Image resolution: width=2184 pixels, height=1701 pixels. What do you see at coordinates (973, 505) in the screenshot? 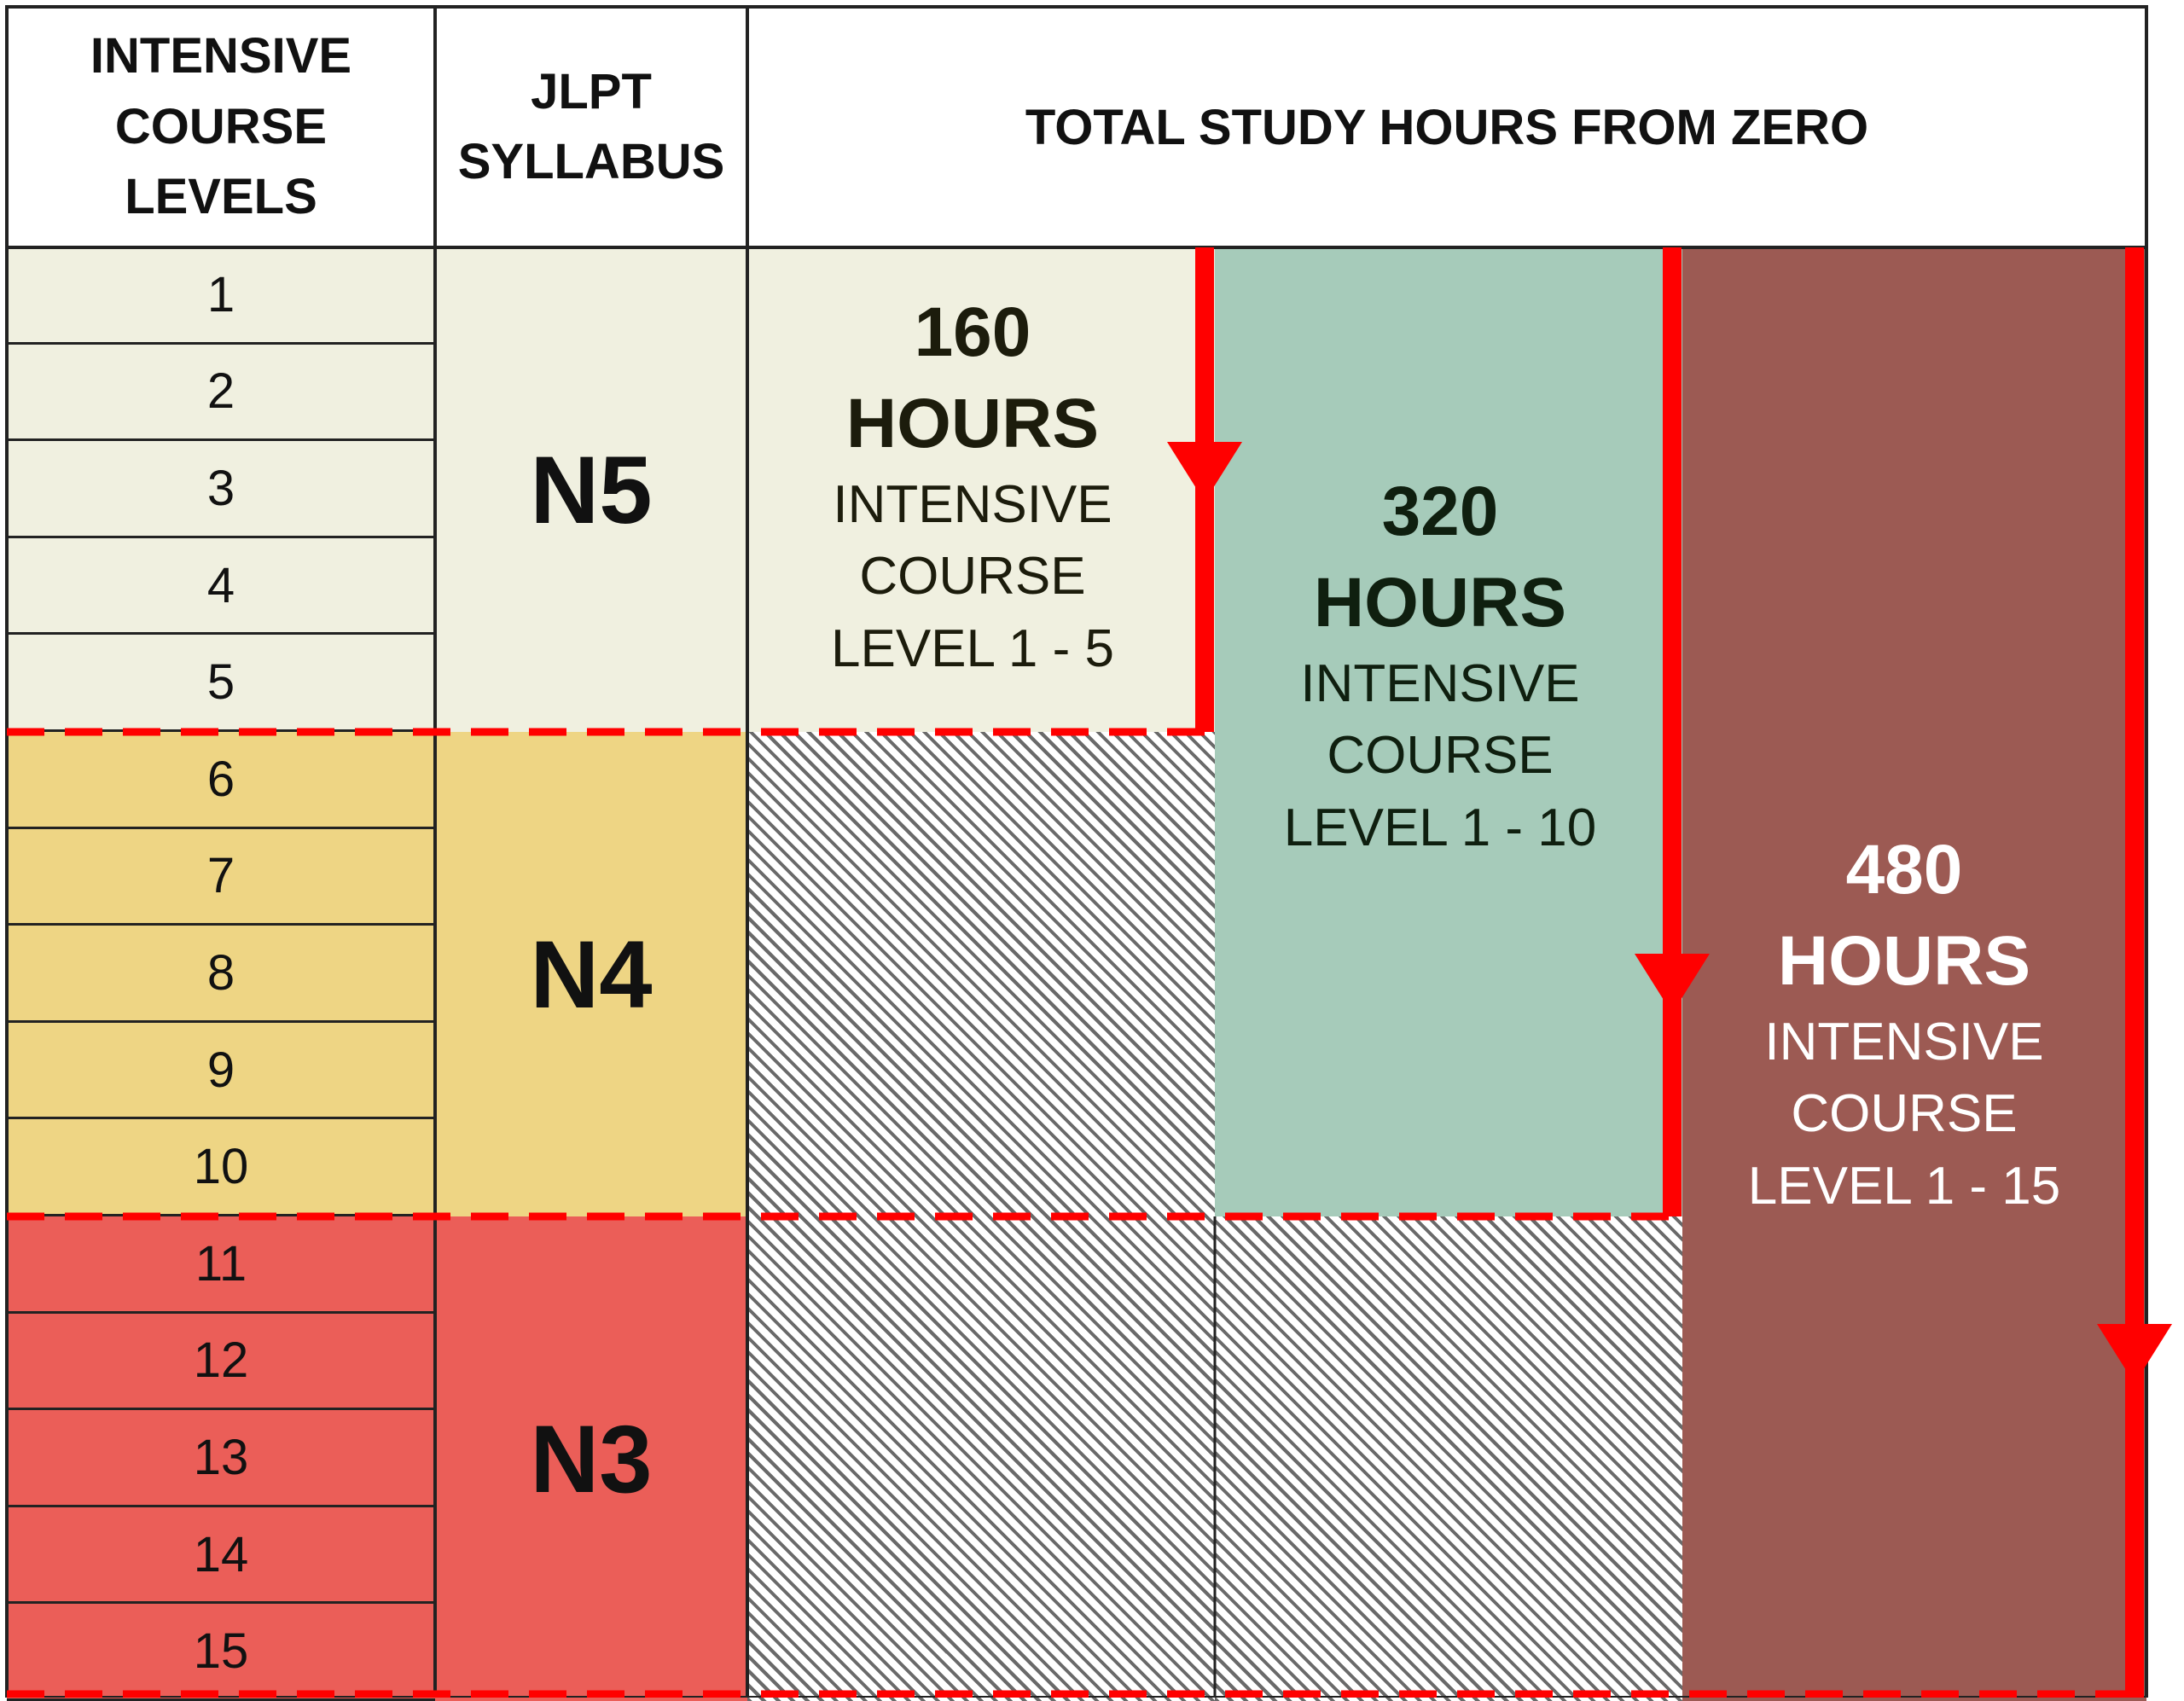
I see `block-160-line-1: INTENSIVE` at bounding box center [973, 505].